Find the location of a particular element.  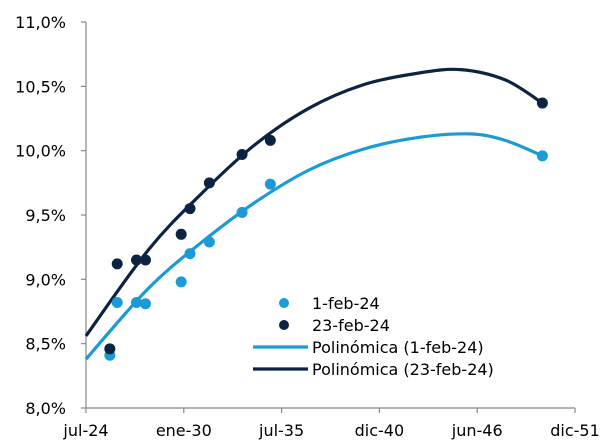

x-tick-label: jul-24 is located at coordinates (85, 430).